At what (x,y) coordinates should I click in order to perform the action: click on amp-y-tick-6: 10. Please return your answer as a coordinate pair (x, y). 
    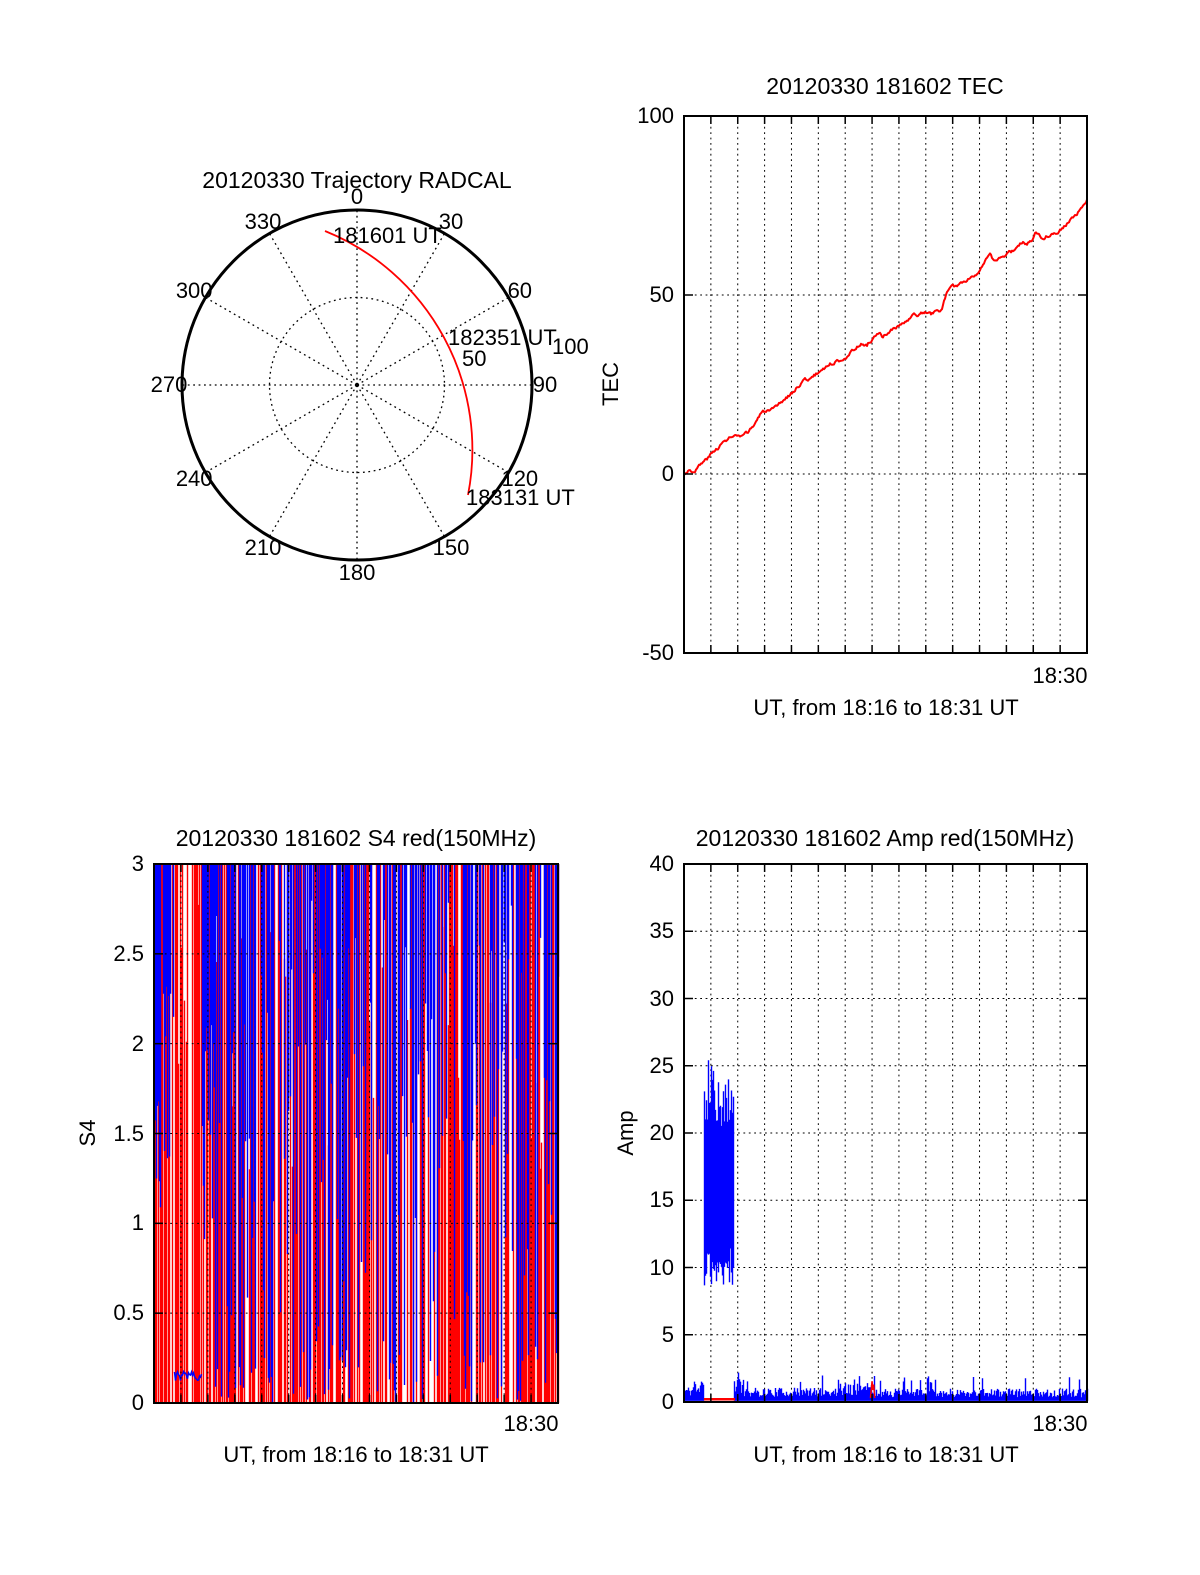
    Looking at the image, I should click on (661, 1267).